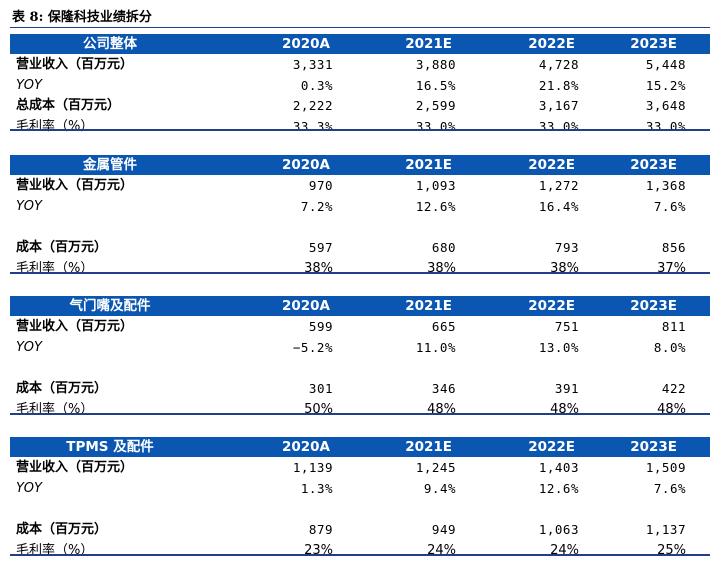 The height and width of the screenshot is (561, 720). I want to click on value-cell: 50%, so click(318, 409).